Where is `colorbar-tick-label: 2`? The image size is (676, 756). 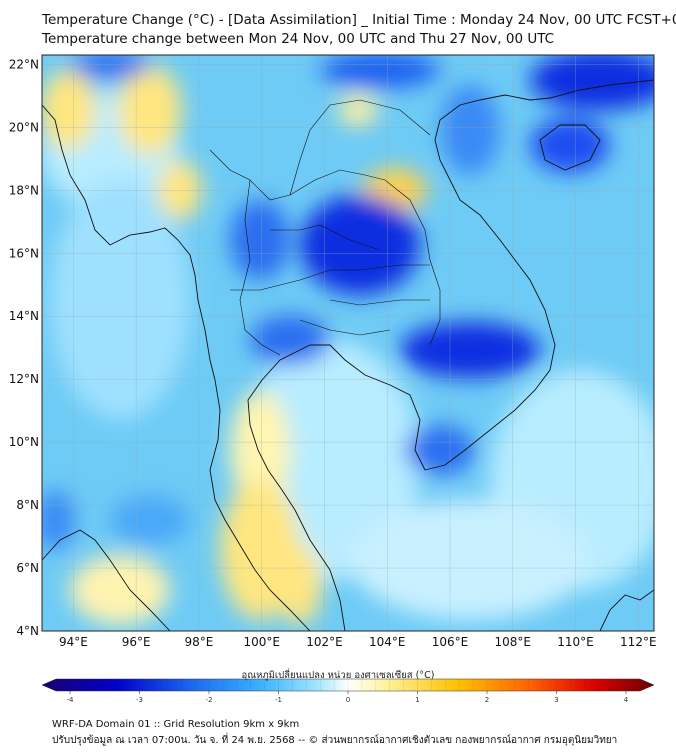 colorbar-tick-label: 2 is located at coordinates (487, 700).